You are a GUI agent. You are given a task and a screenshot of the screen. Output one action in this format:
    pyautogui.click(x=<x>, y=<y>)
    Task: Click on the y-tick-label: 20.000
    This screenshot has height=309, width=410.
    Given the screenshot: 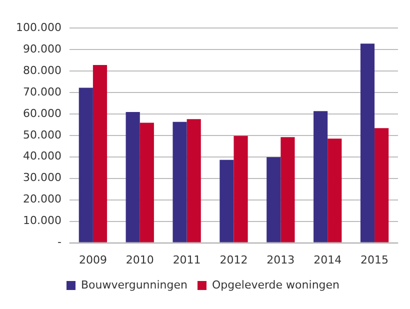 What is the action you would take?
    pyautogui.click(x=42, y=199)
    